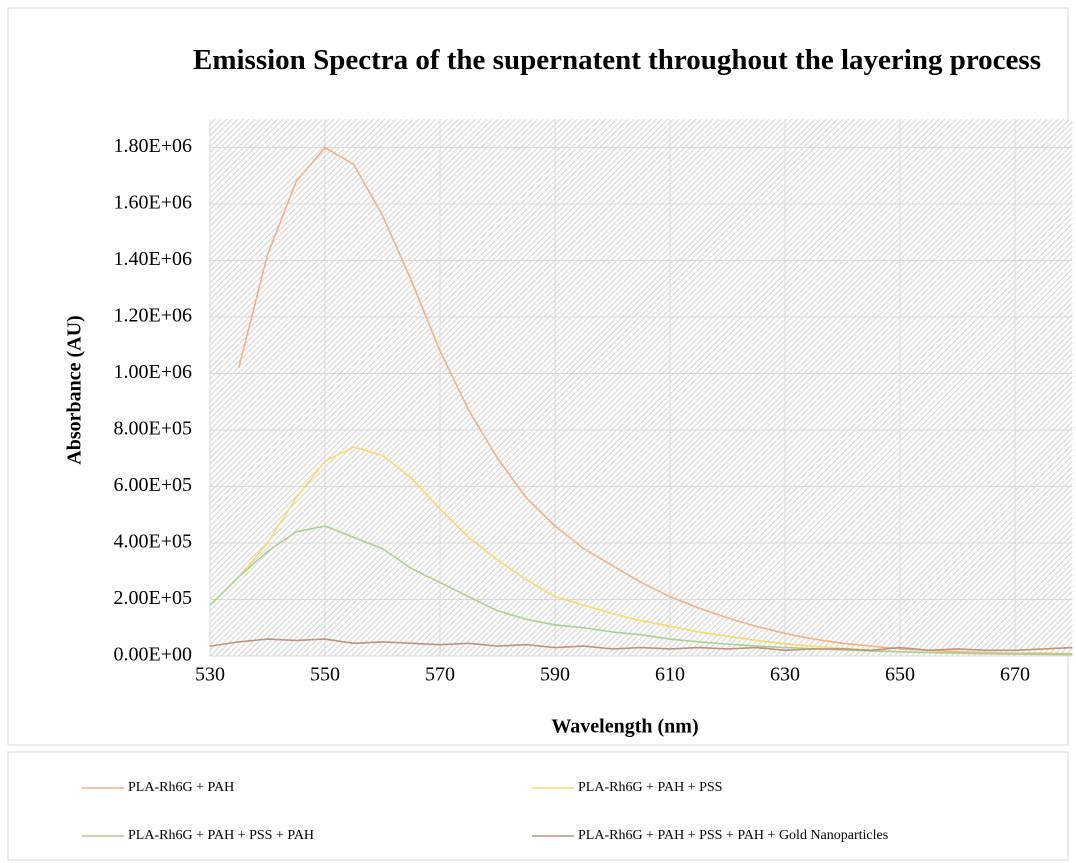 Image resolution: width=1076 pixels, height=863 pixels. I want to click on legend-label: PLA-Rh6G + PAH + PSS + PAH, so click(221, 835).